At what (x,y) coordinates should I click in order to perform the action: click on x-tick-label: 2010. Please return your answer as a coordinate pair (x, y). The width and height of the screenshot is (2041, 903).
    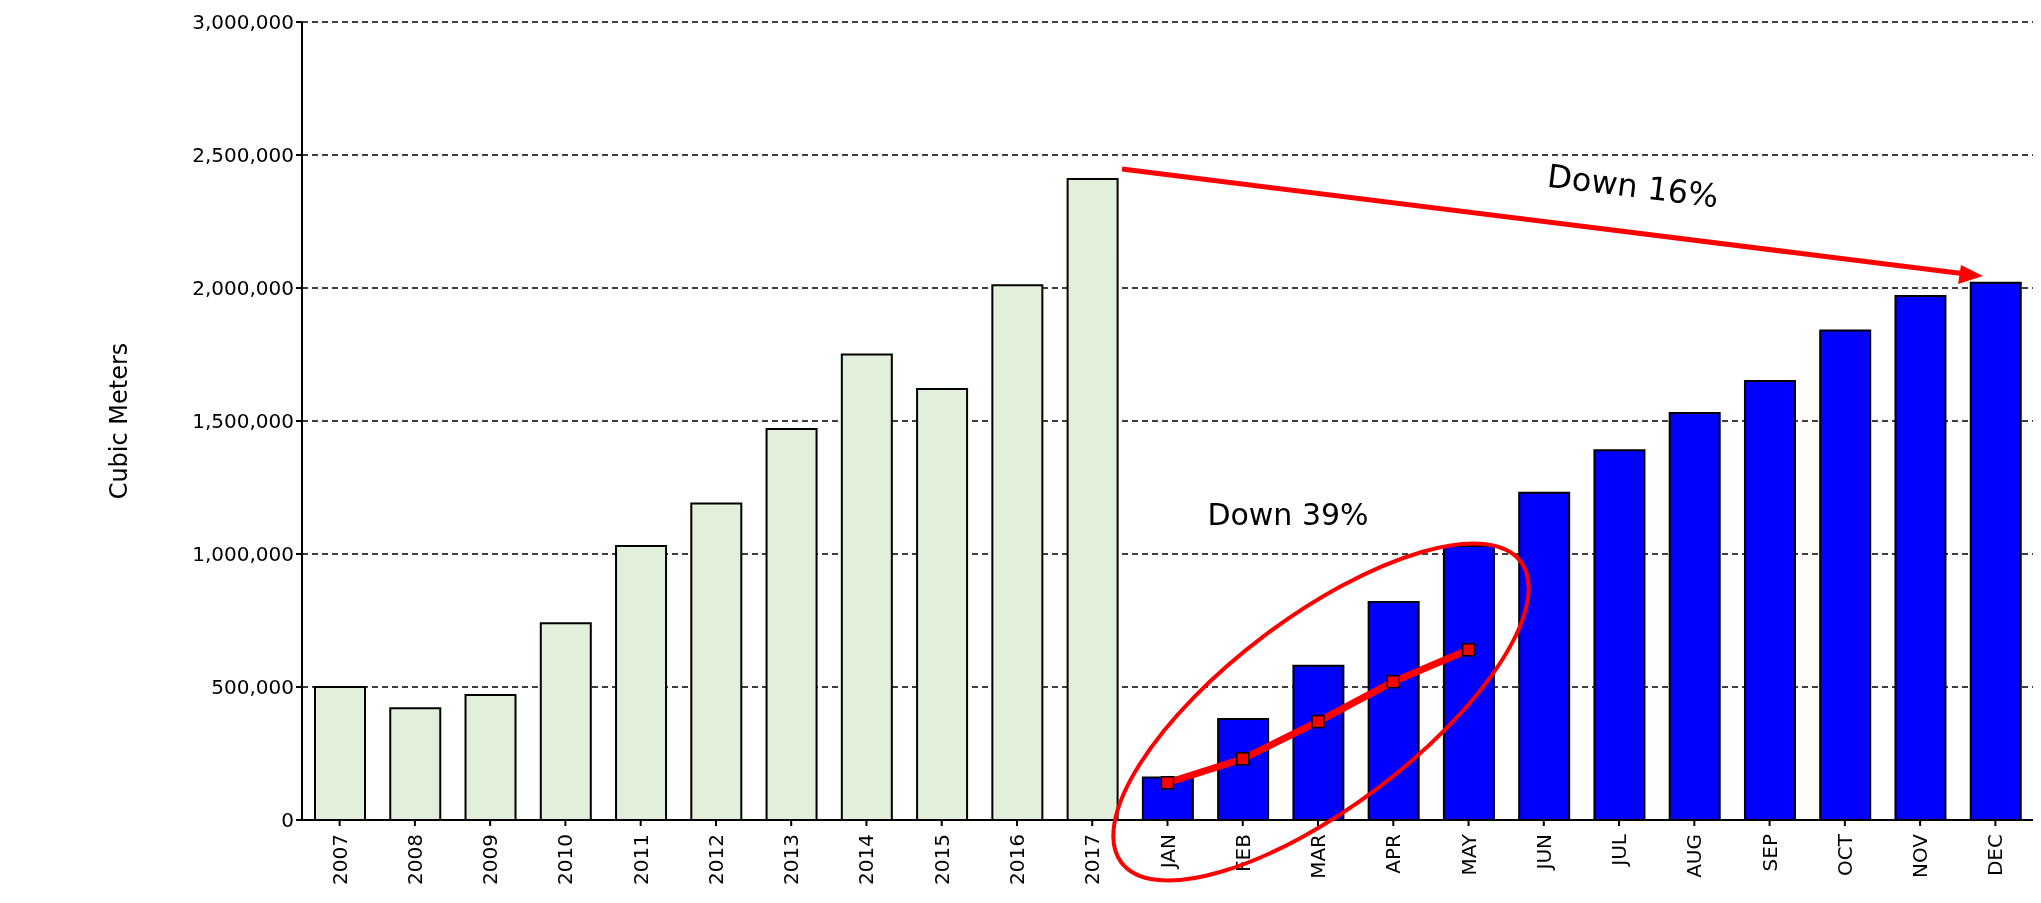
    Looking at the image, I should click on (565, 859).